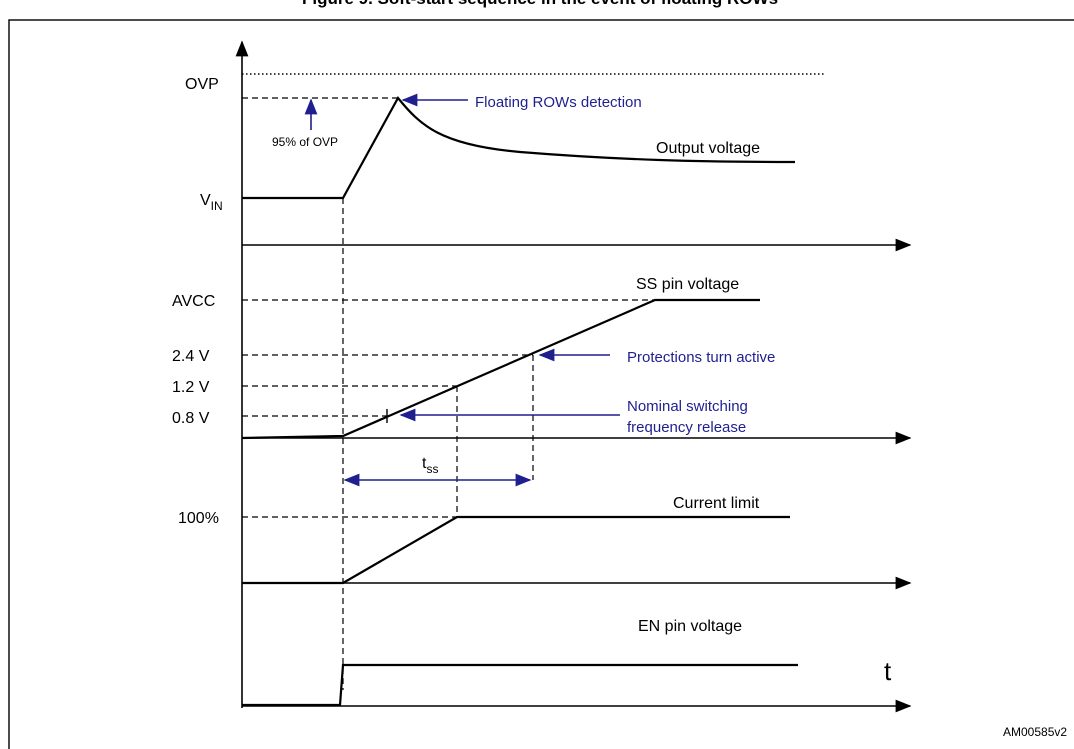  Describe the element at coordinates (205, 200) in the screenshot. I see `level-label: V` at that location.